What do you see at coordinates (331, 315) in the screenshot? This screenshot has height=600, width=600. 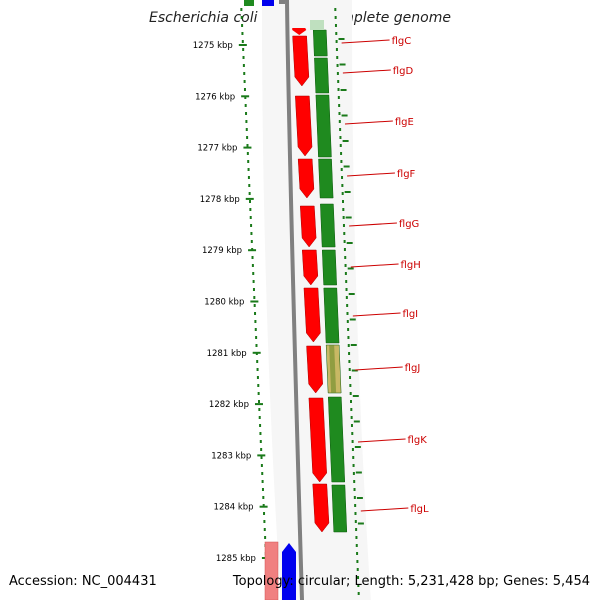 I see `cds-block-flgI` at bounding box center [331, 315].